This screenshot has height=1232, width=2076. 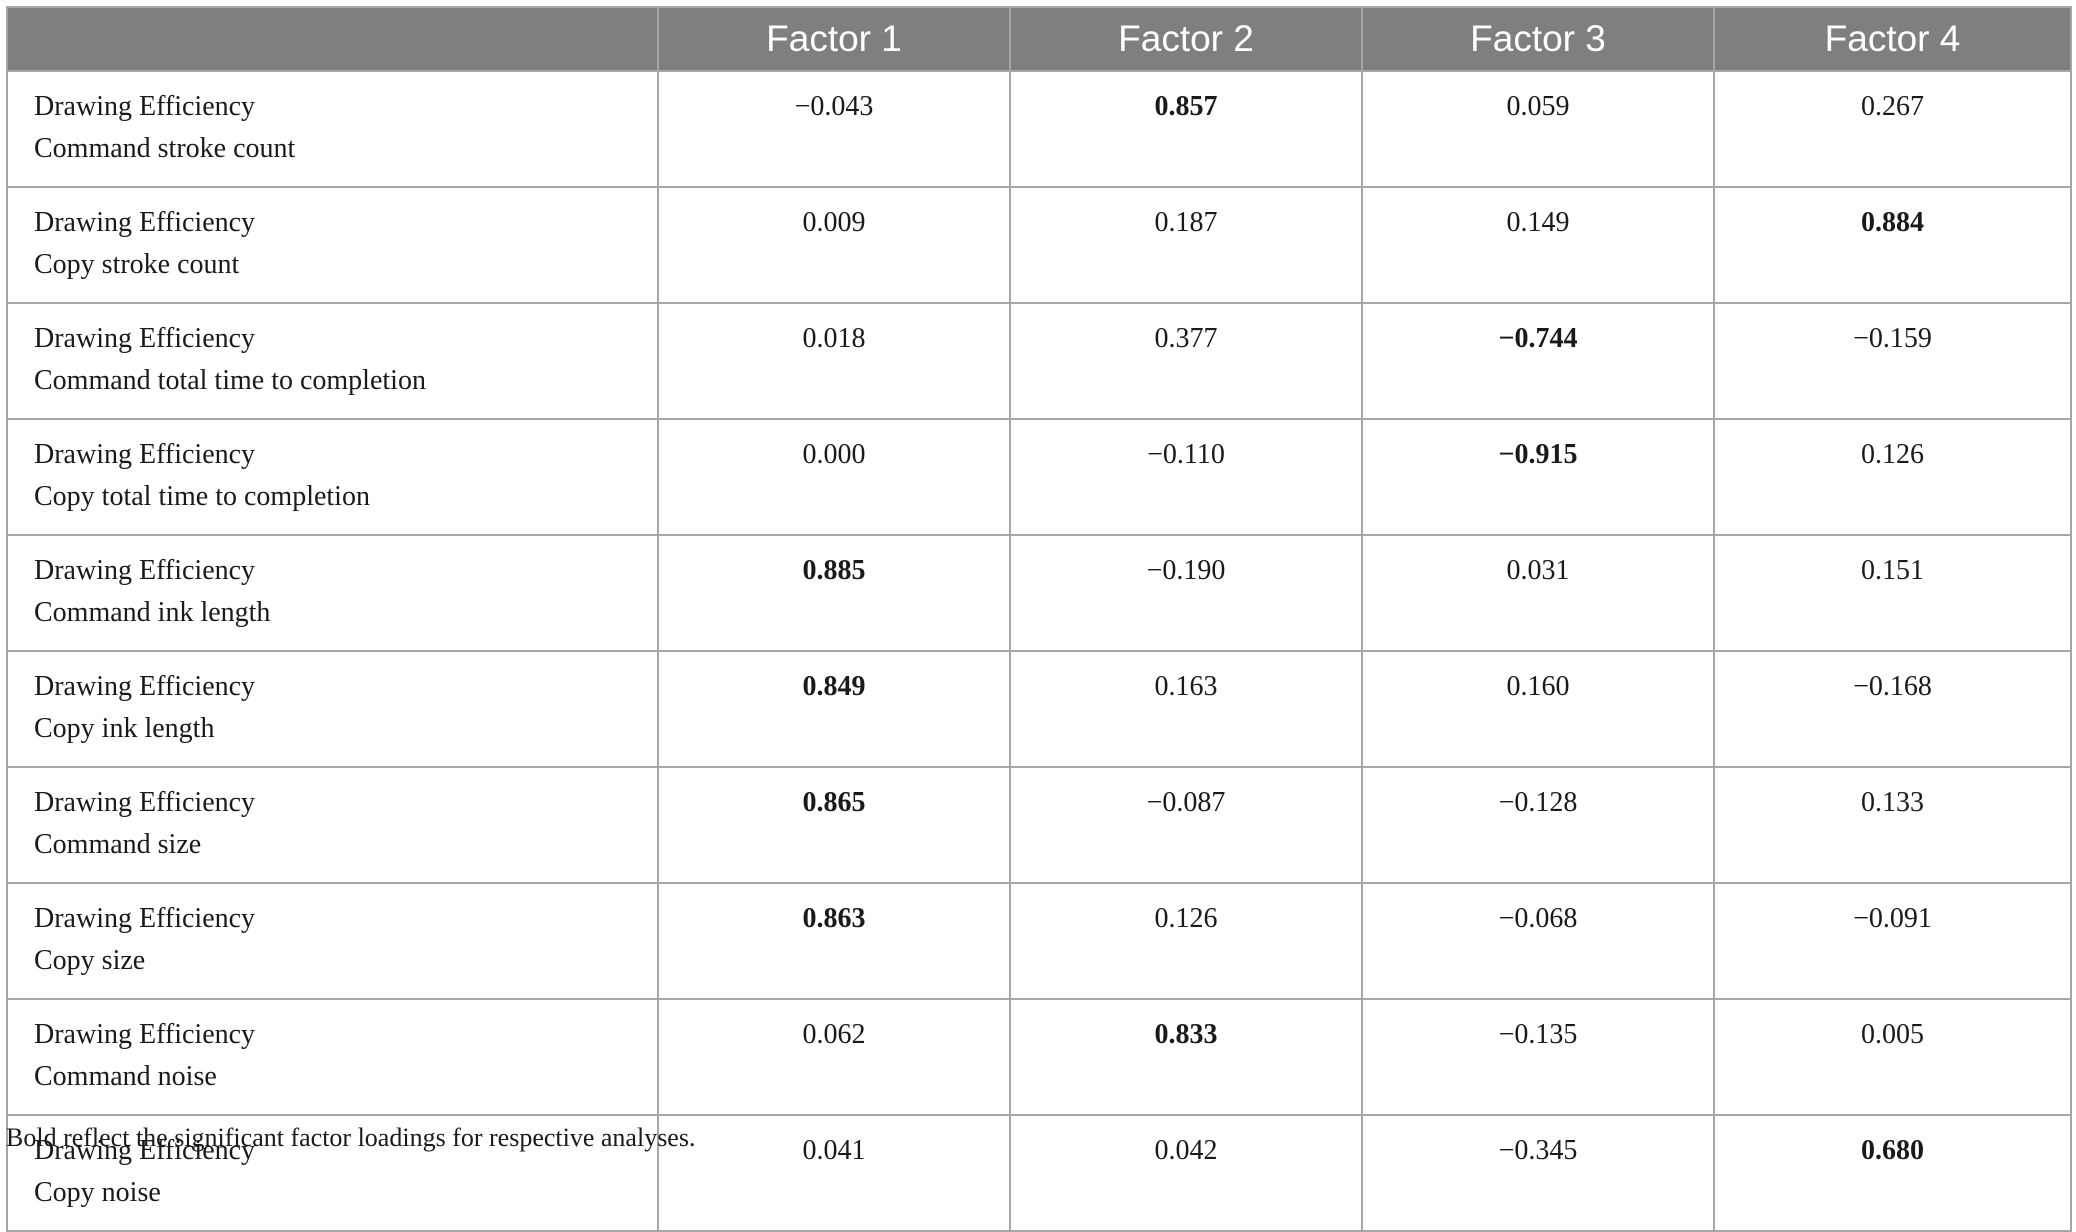 I want to click on row-label: Drawing Efficiency Command ink length, so click(x=332, y=593).